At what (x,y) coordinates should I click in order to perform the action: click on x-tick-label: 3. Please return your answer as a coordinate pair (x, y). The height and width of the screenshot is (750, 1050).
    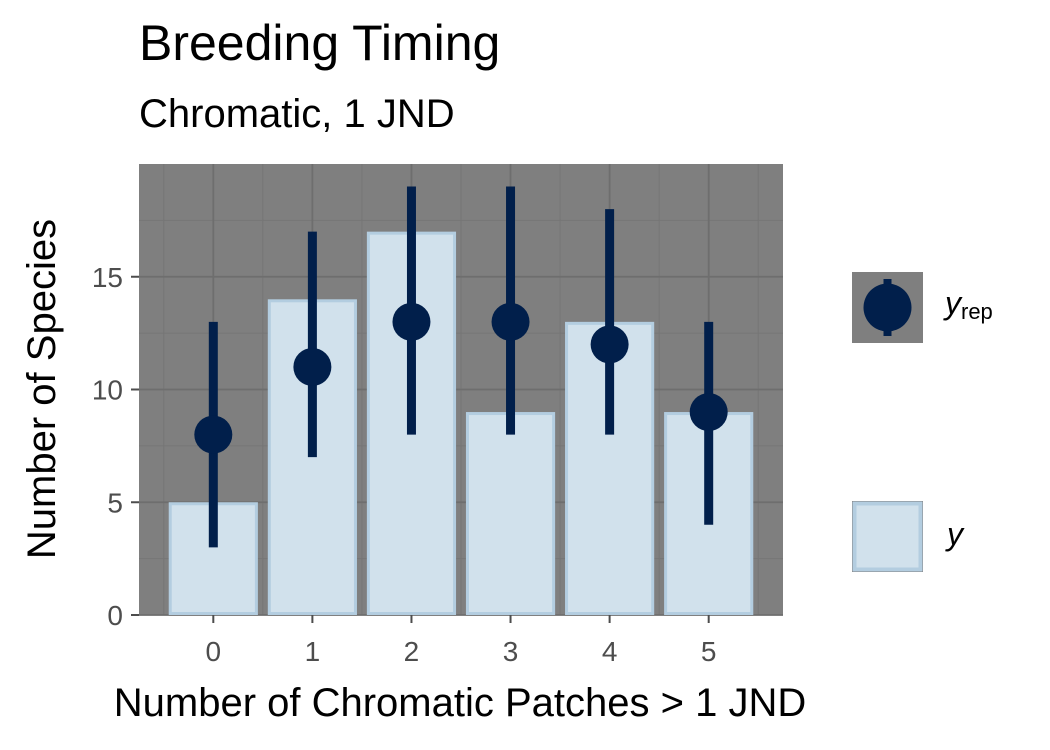
    Looking at the image, I should click on (511, 651).